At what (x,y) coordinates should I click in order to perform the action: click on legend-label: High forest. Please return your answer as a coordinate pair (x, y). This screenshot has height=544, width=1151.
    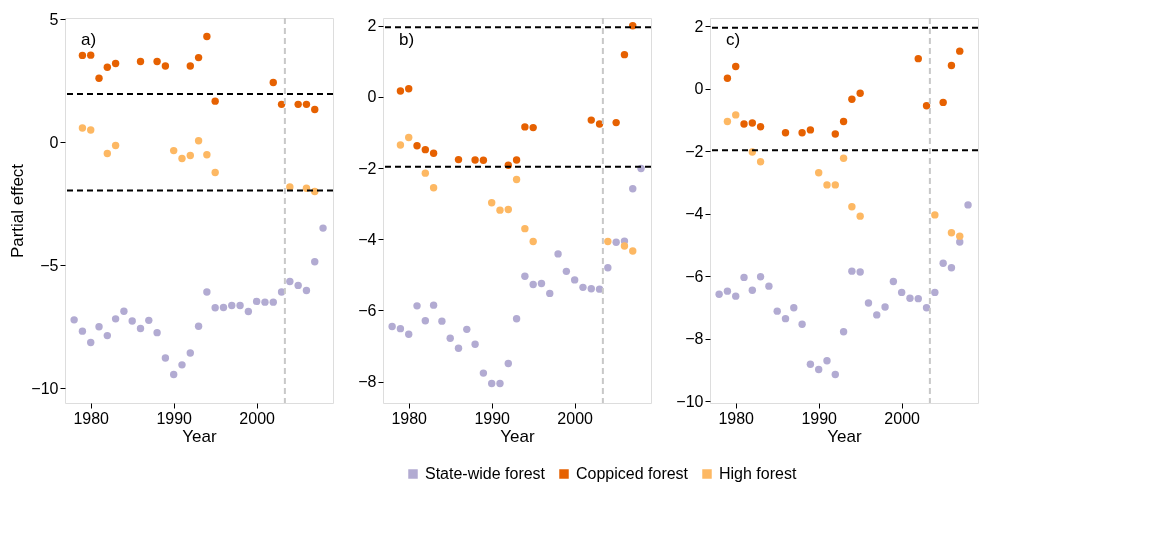
    Looking at the image, I should click on (758, 473).